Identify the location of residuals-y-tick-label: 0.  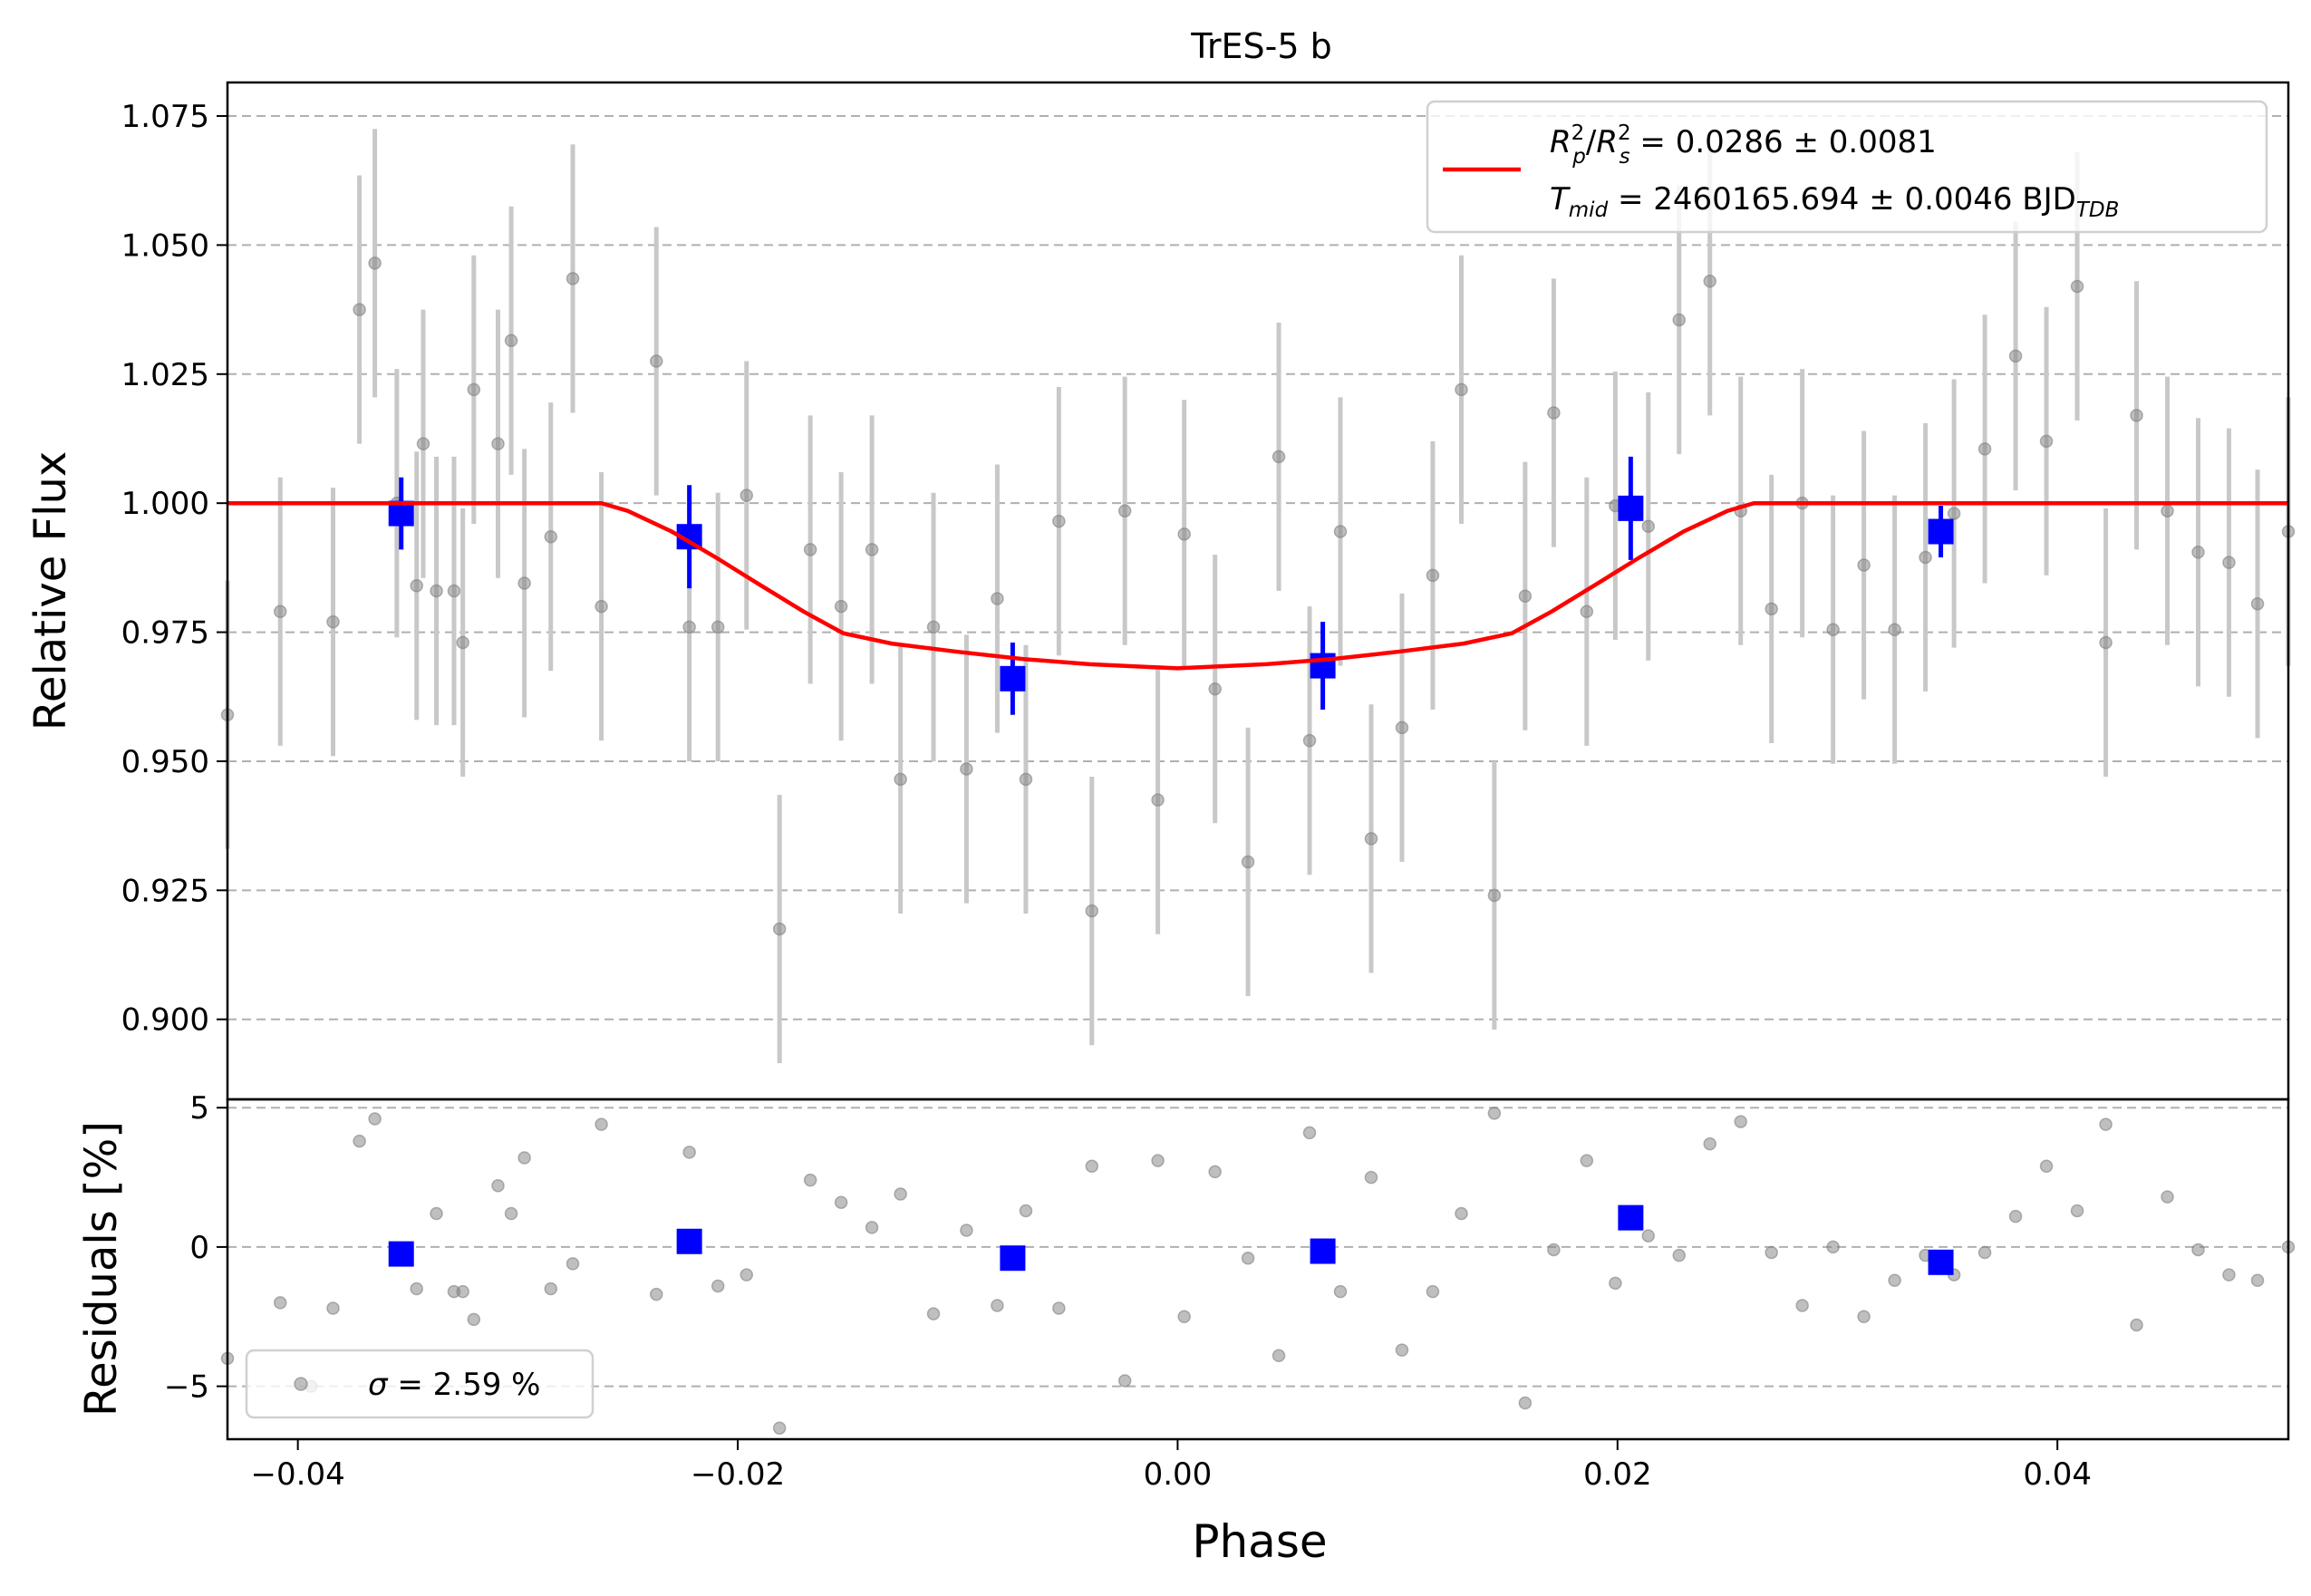
(199, 1248).